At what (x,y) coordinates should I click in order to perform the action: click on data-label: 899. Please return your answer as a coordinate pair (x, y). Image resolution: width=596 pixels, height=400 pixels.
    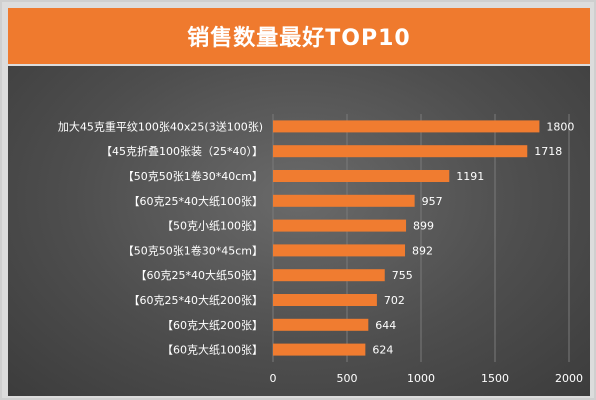
    Looking at the image, I should click on (423, 226).